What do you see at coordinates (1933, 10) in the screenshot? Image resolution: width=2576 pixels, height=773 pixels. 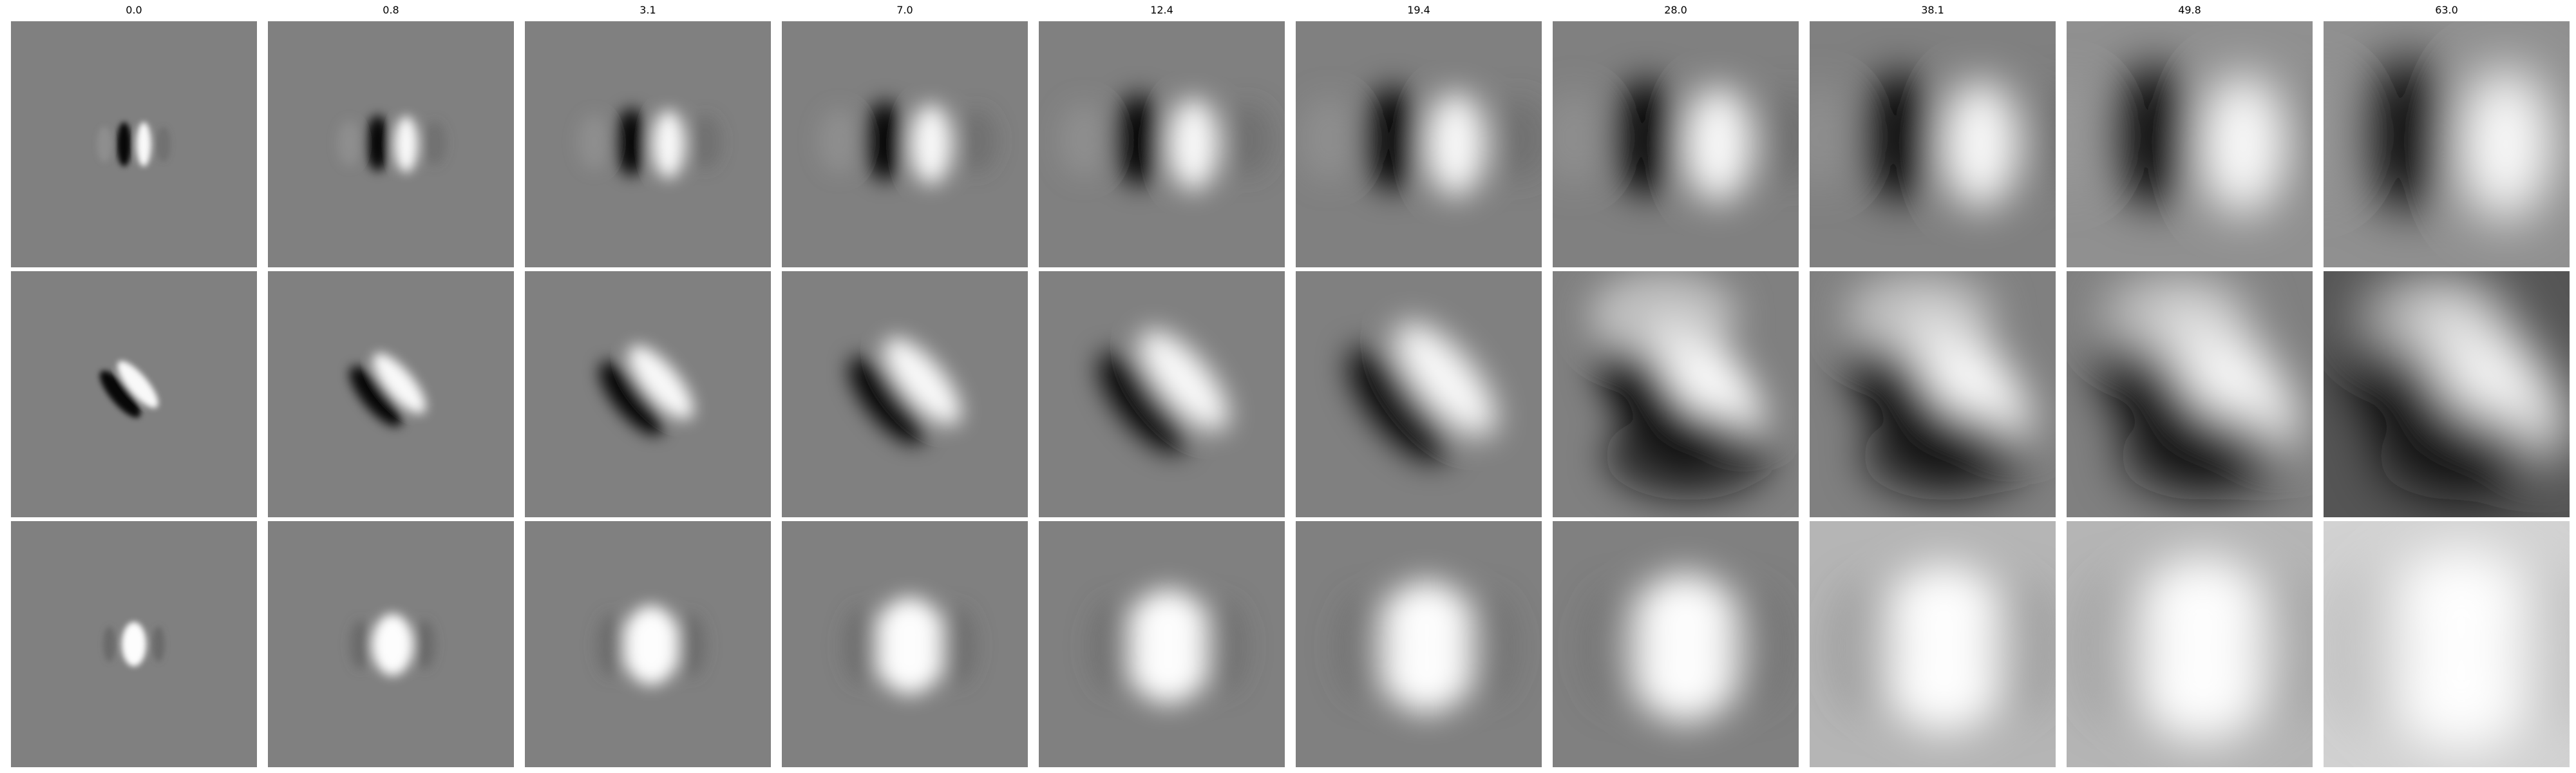 I see `column-title: 38.1` at bounding box center [1933, 10].